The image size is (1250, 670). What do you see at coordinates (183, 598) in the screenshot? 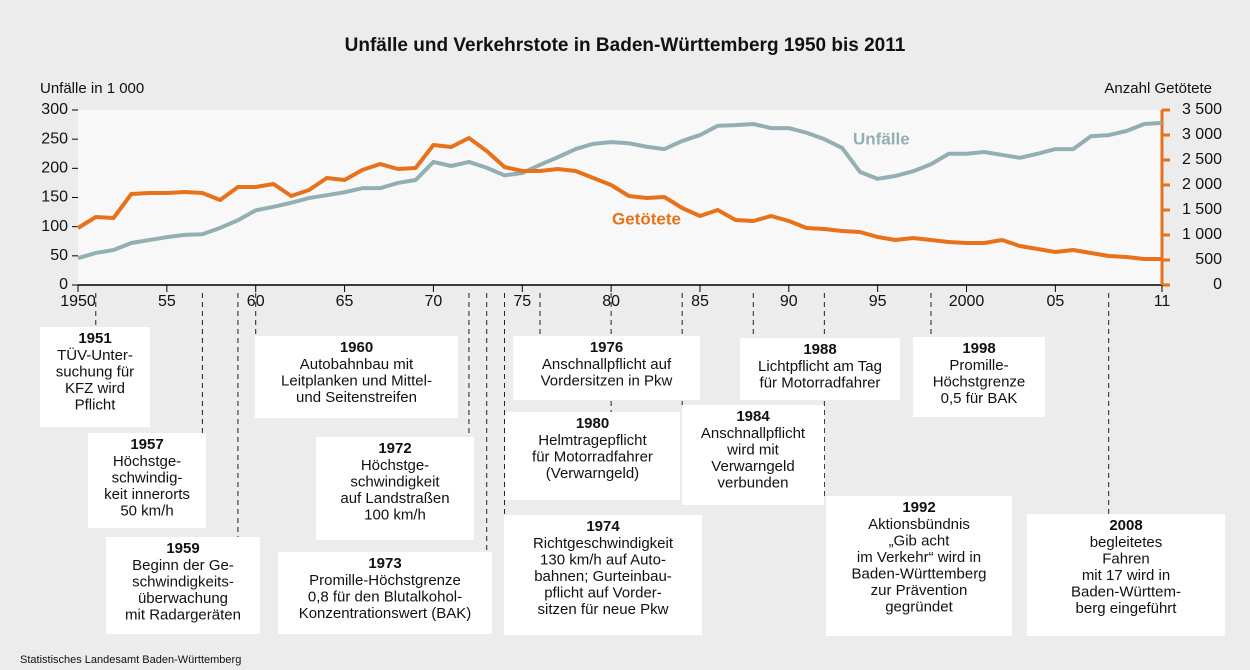
I see `annotation-text: überwachung` at bounding box center [183, 598].